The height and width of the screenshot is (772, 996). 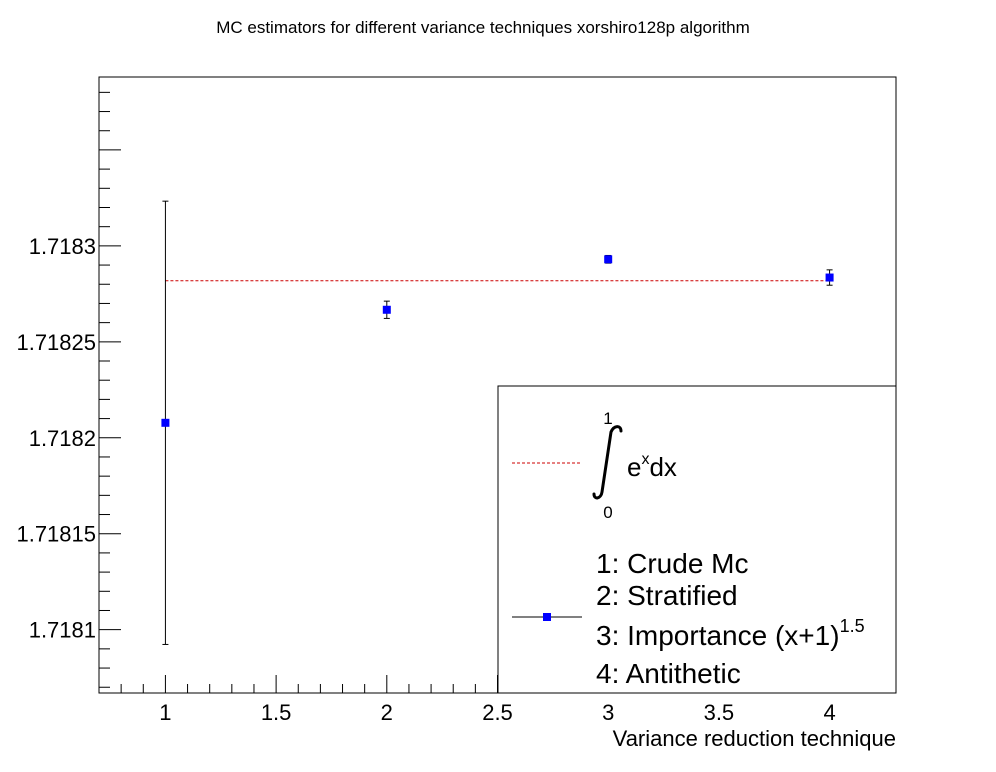 I want to click on legend-series-sample, so click(x=547, y=617).